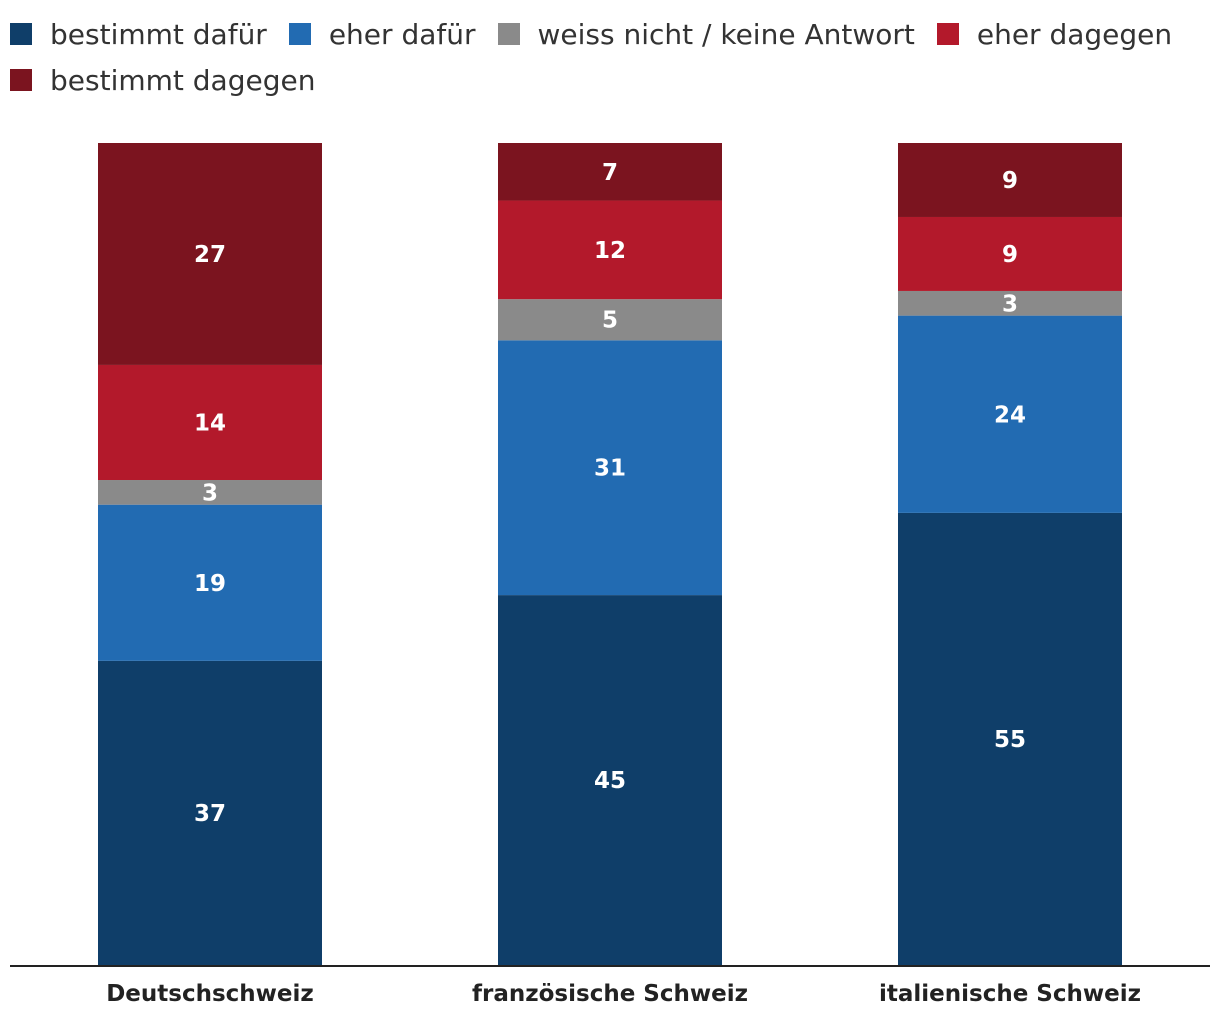 The height and width of the screenshot is (1020, 1220). I want to click on data-label-franzoesische-schweiz-bestimmt-dagegen: 7, so click(610, 173).